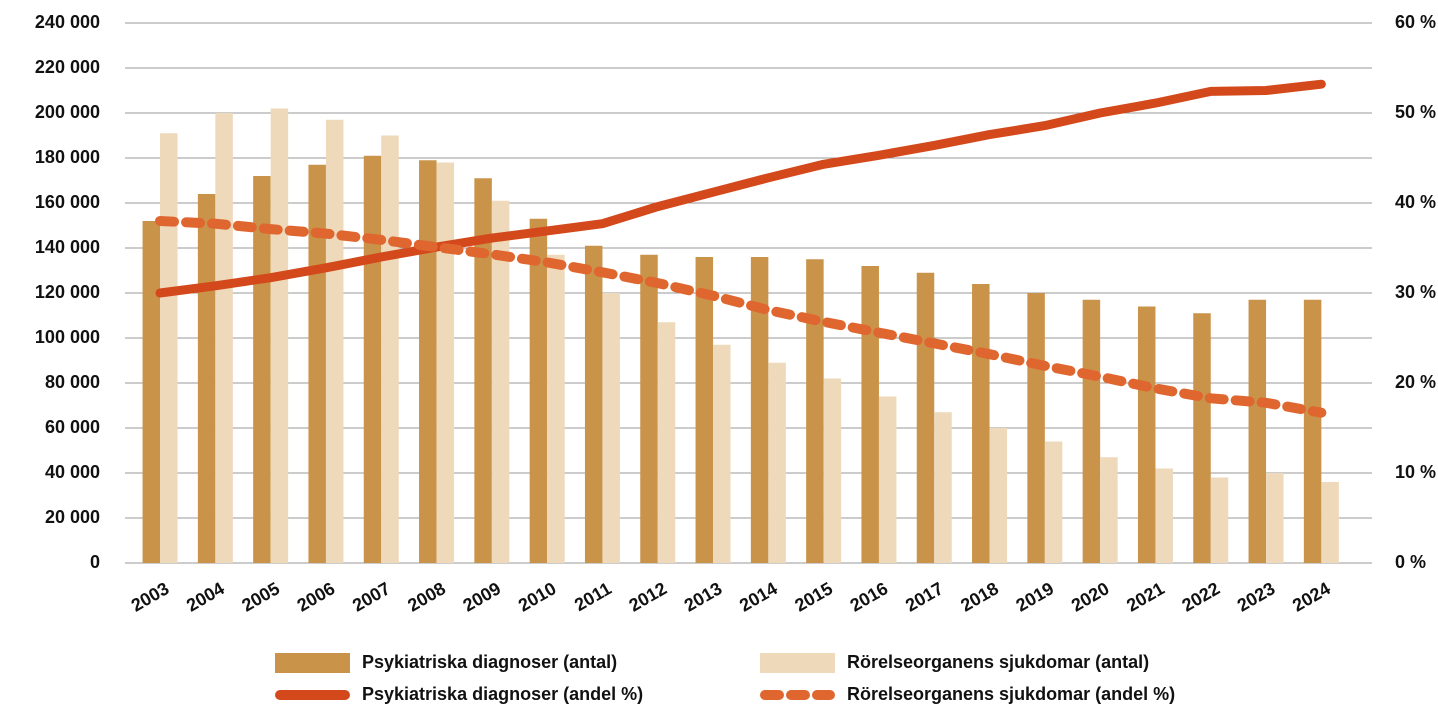 Image resolution: width=1438 pixels, height=712 pixels. Describe the element at coordinates (205, 596) in the screenshot. I see `x-tick-label: 2004` at that location.